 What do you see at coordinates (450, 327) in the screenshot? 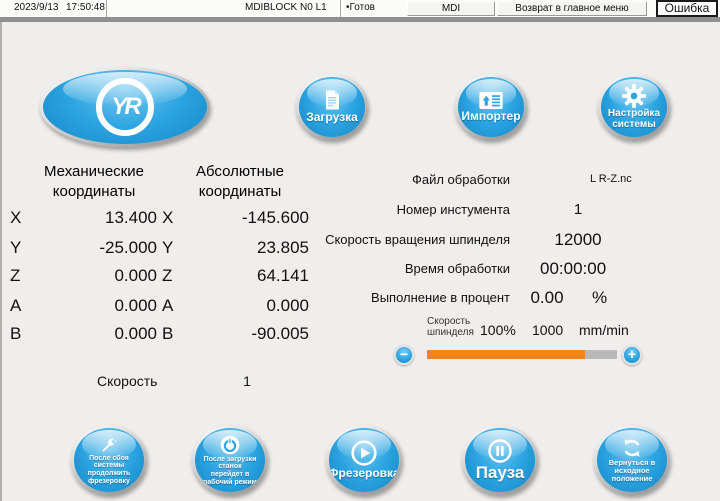
I see `spindle-override-label: Скорость шпинделя` at bounding box center [450, 327].